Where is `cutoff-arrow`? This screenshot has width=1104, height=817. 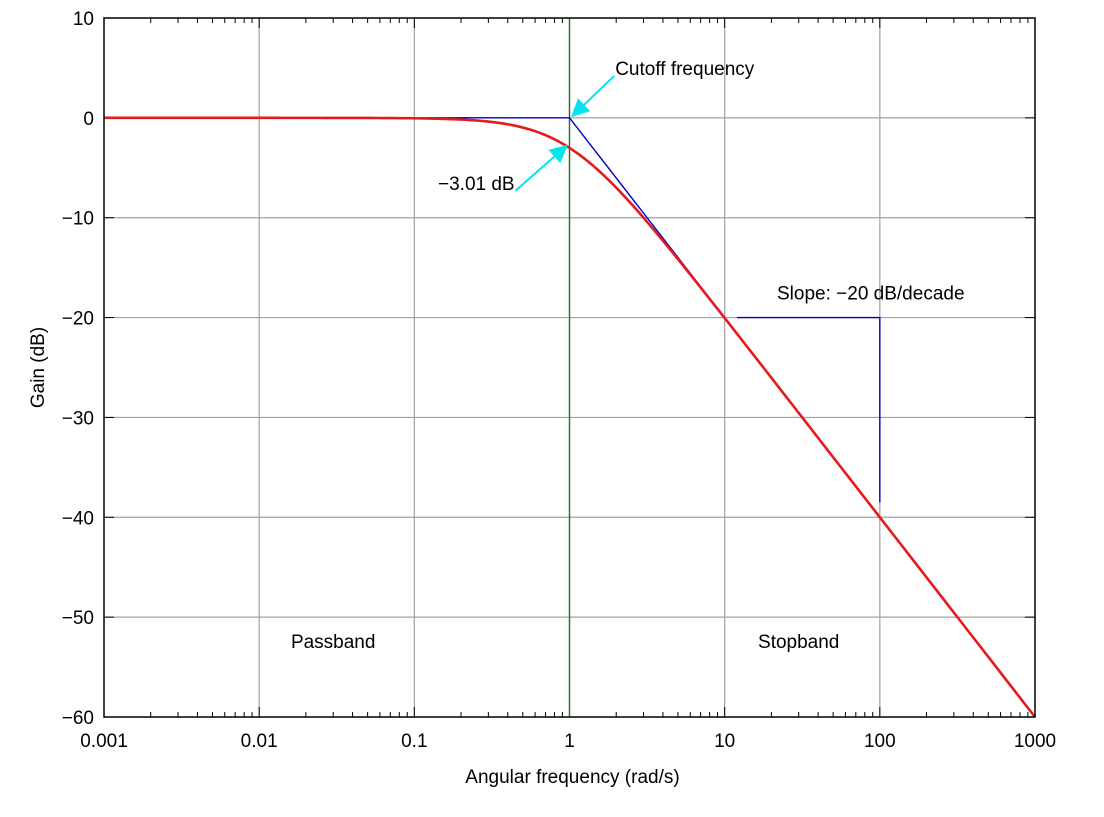 cutoff-arrow is located at coordinates (593, 96).